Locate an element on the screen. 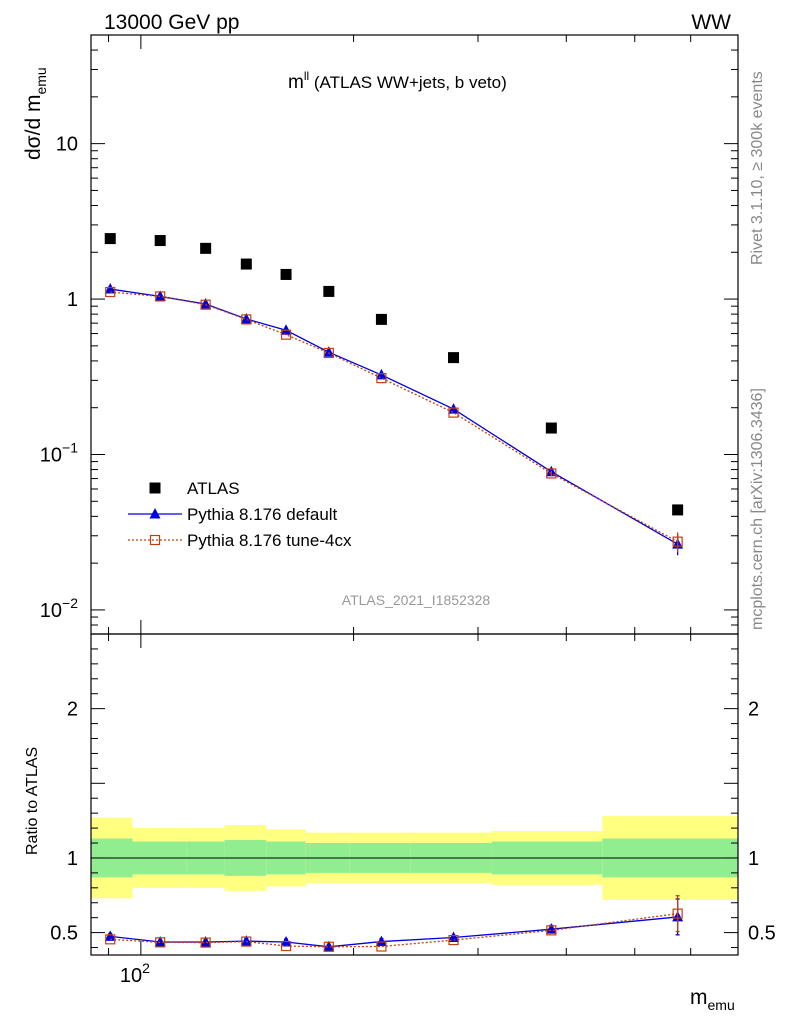  ratio-tick-label-left: 0.5 is located at coordinates (64, 934).